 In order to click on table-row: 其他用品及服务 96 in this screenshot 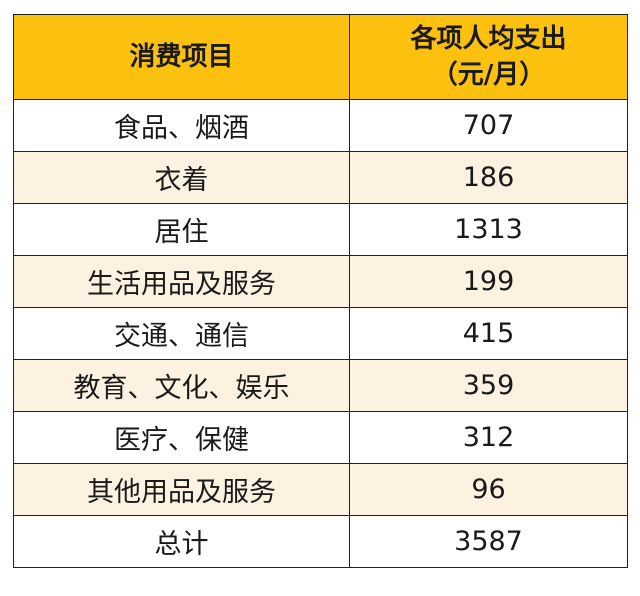, I will do `click(320, 489)`.